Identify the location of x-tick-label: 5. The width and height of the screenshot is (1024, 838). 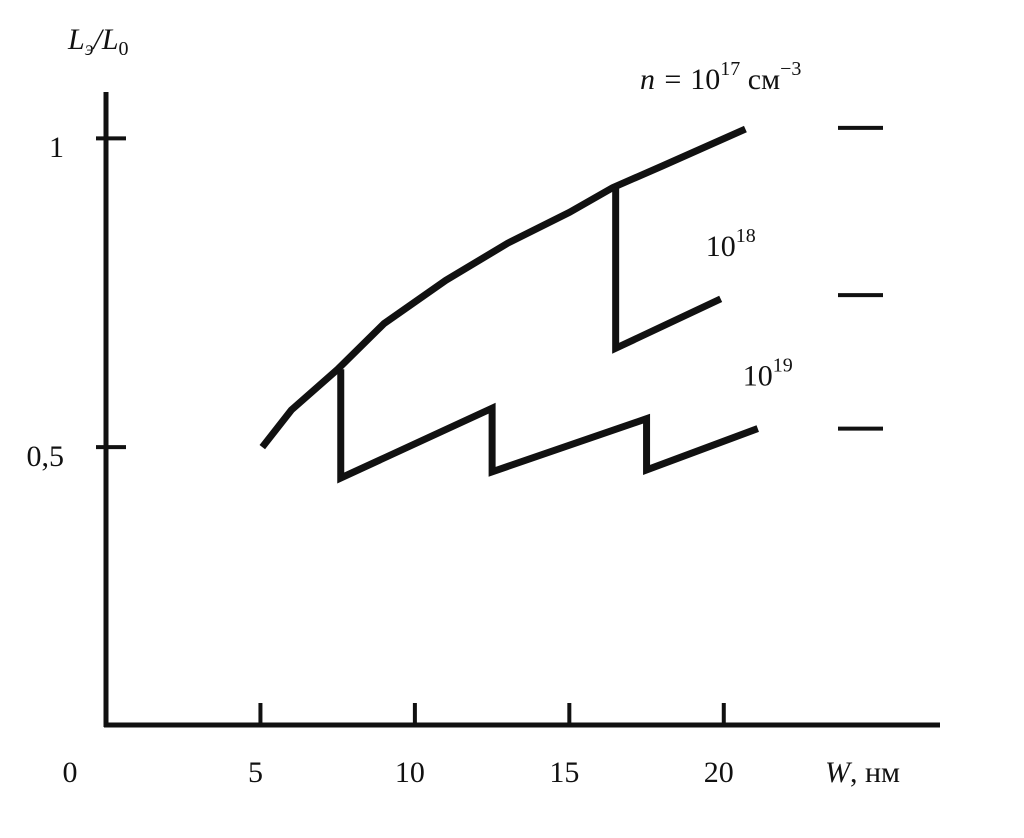
(255, 772).